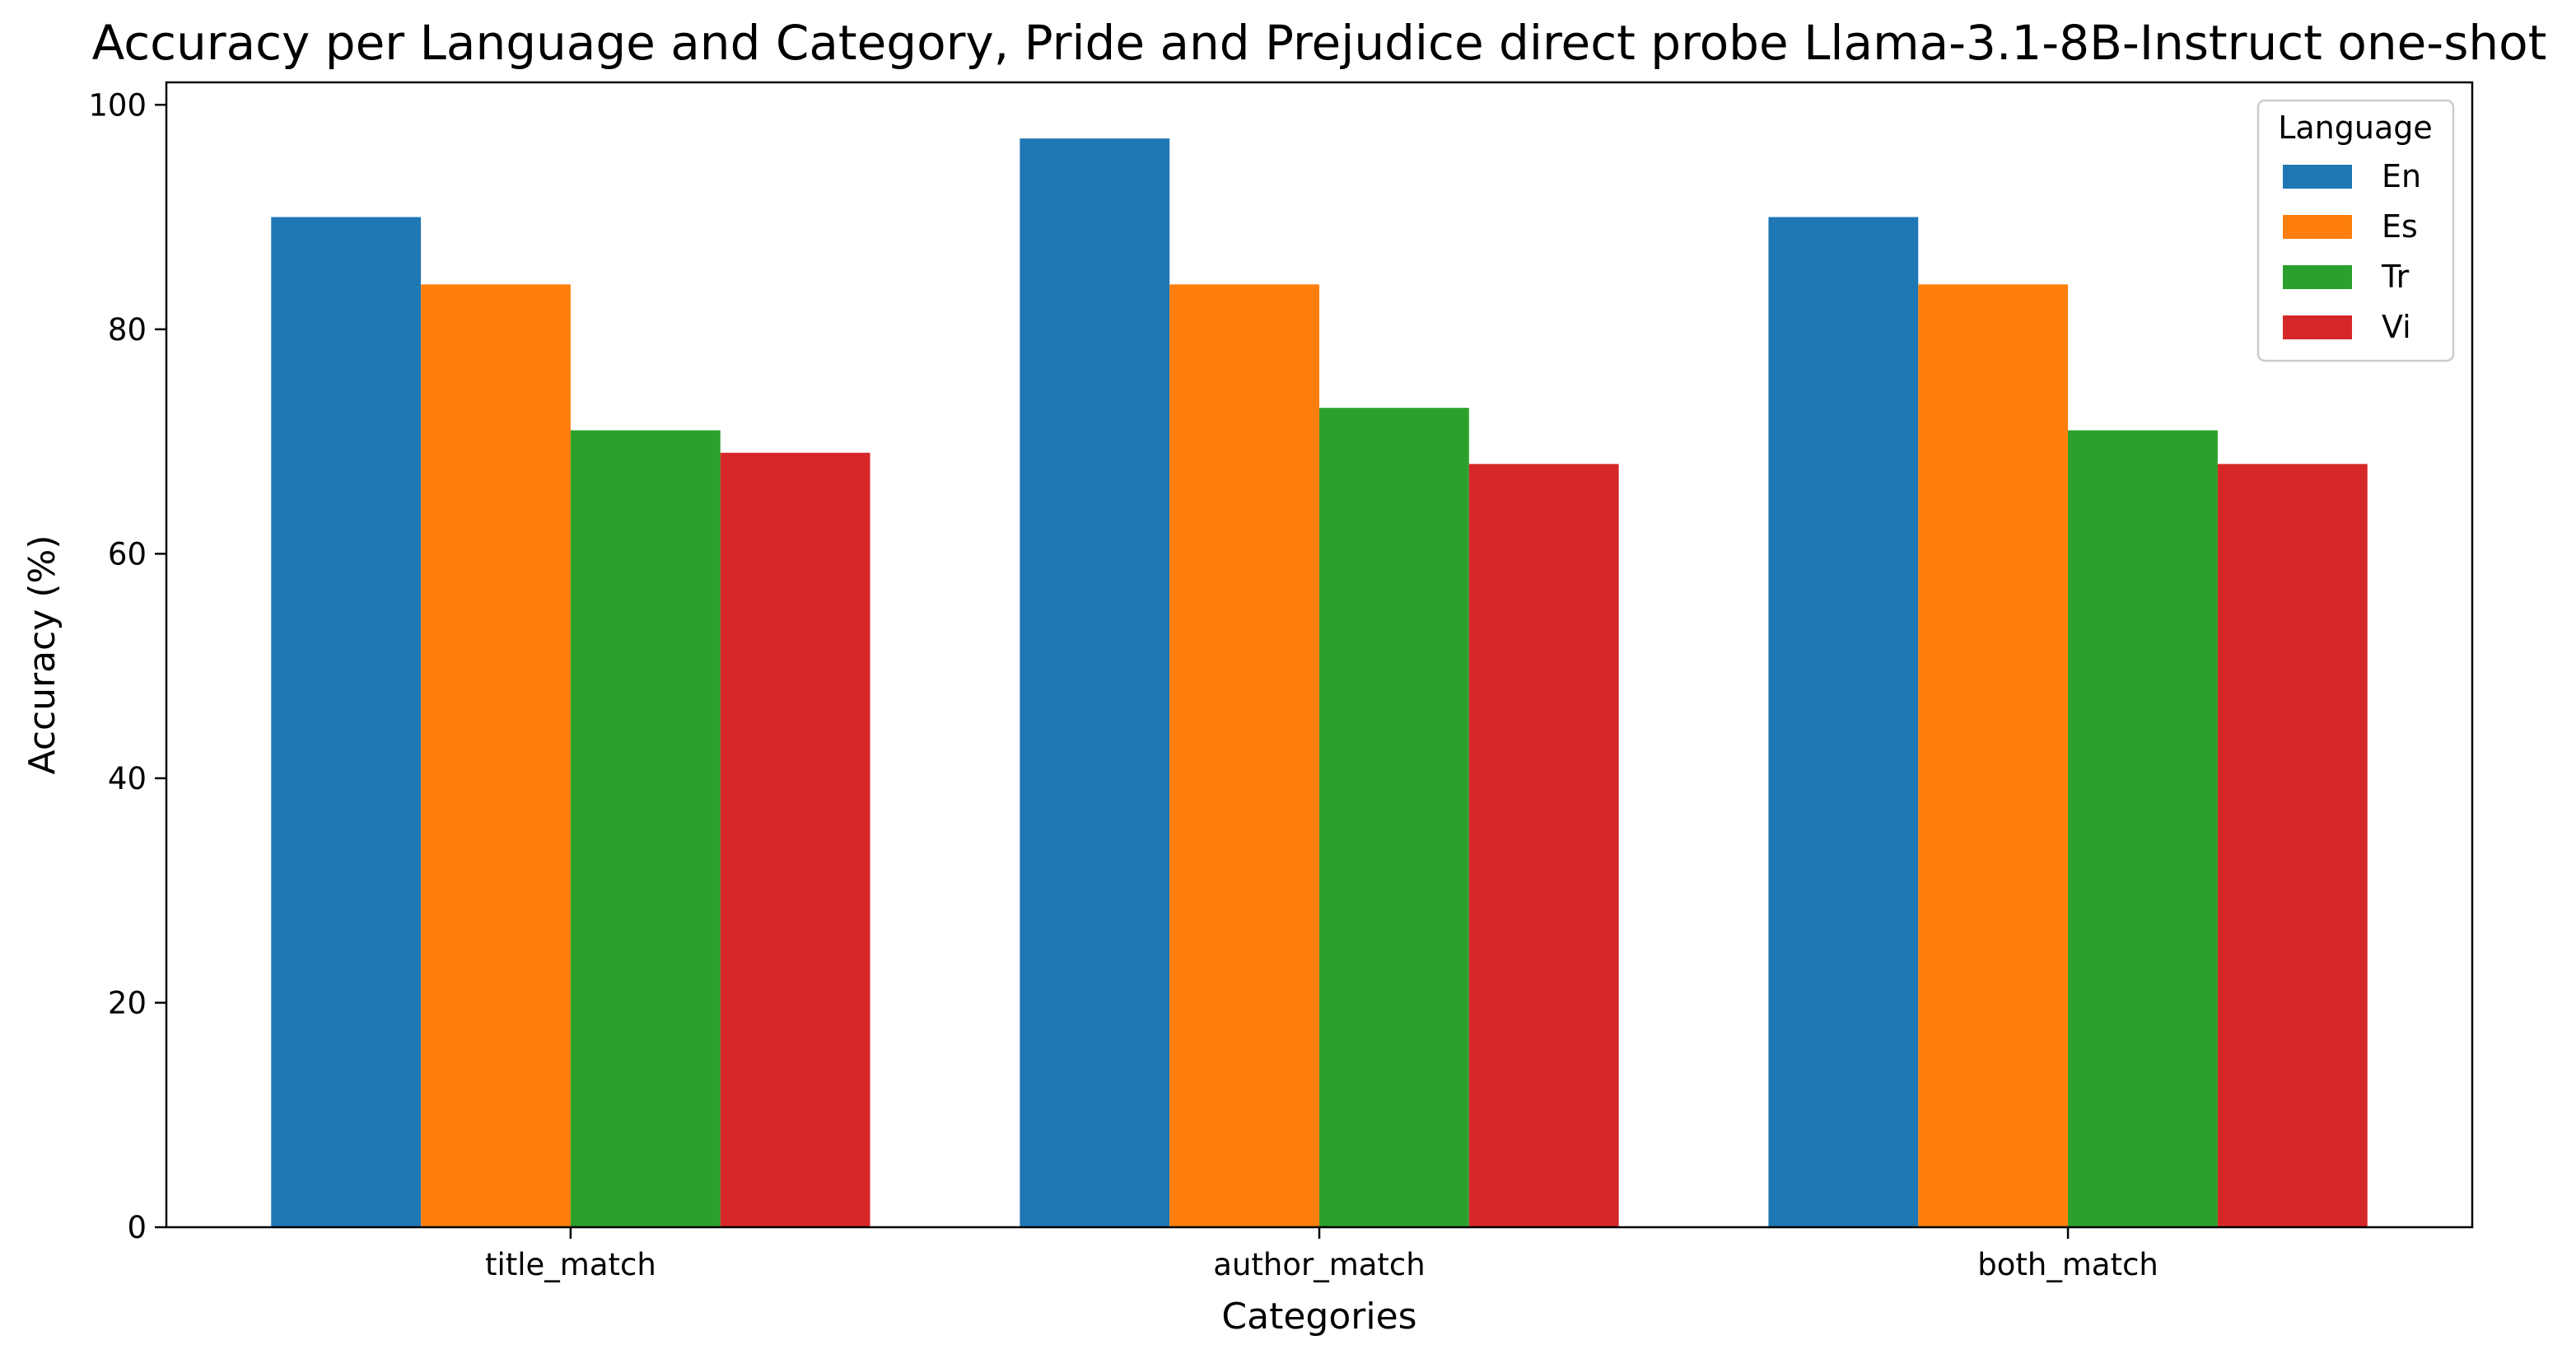 This screenshot has width=2576, height=1359. I want to click on bar-both-match-es, so click(1993, 755).